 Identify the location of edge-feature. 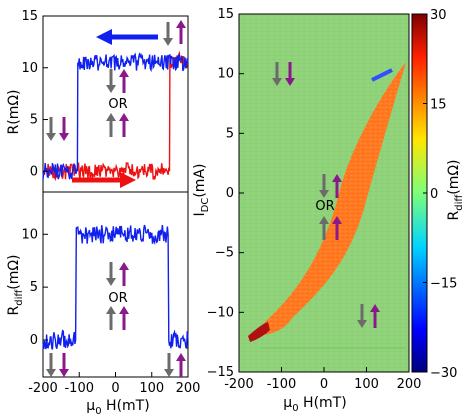
(382, 75).